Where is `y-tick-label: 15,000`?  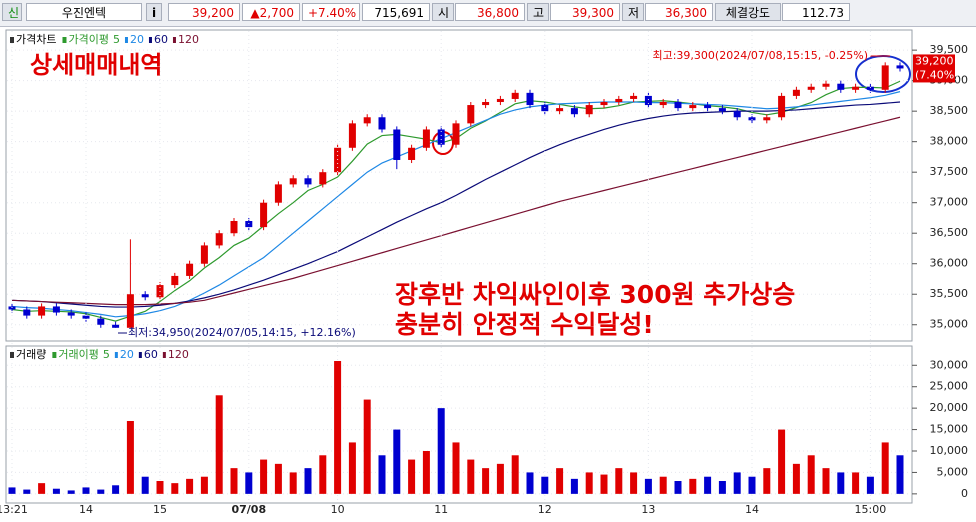 y-tick-label: 15,000 is located at coordinates (949, 429).